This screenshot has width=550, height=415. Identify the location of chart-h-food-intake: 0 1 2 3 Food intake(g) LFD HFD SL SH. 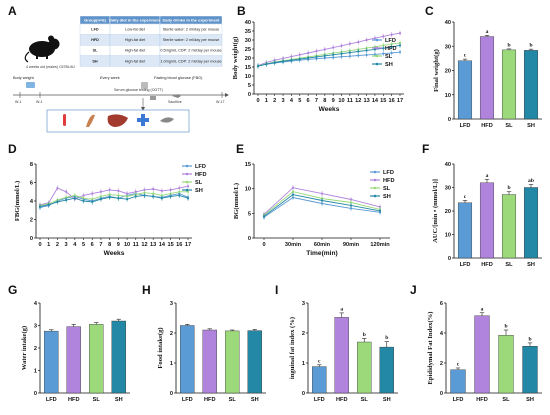
(211, 352).